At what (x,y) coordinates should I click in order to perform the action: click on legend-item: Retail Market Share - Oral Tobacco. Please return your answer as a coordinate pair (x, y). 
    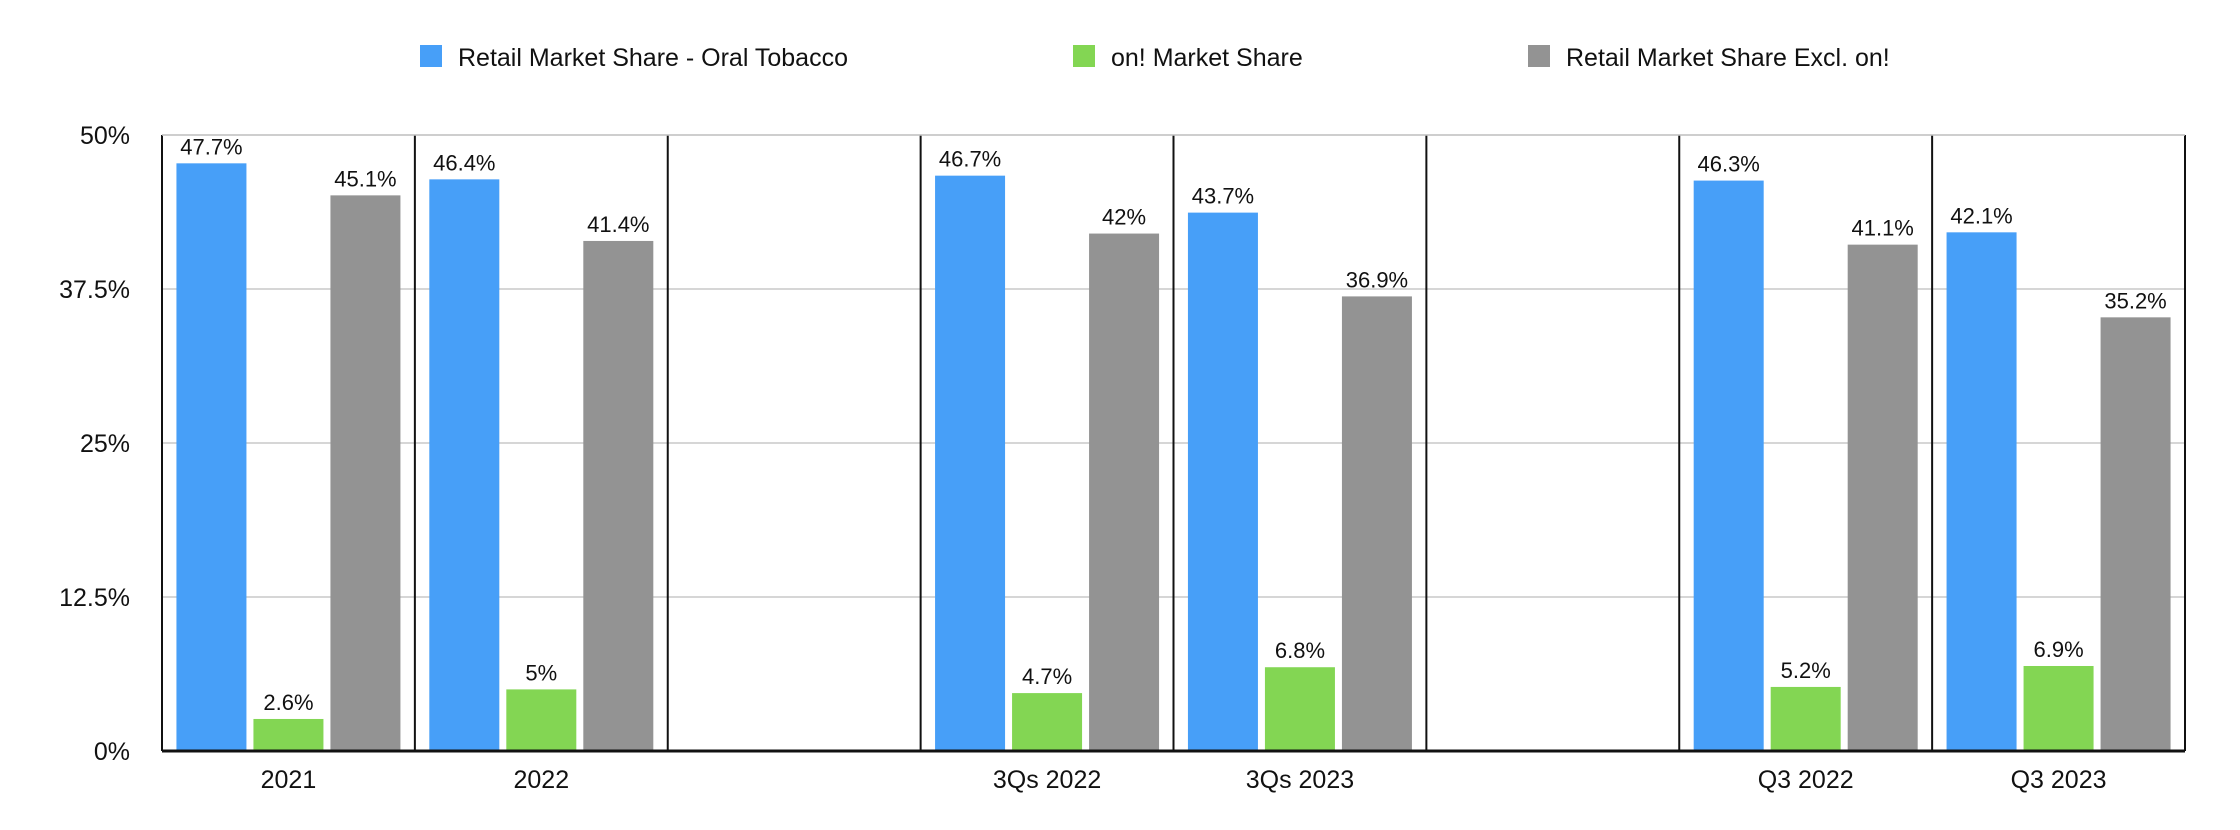
    Looking at the image, I should click on (634, 58).